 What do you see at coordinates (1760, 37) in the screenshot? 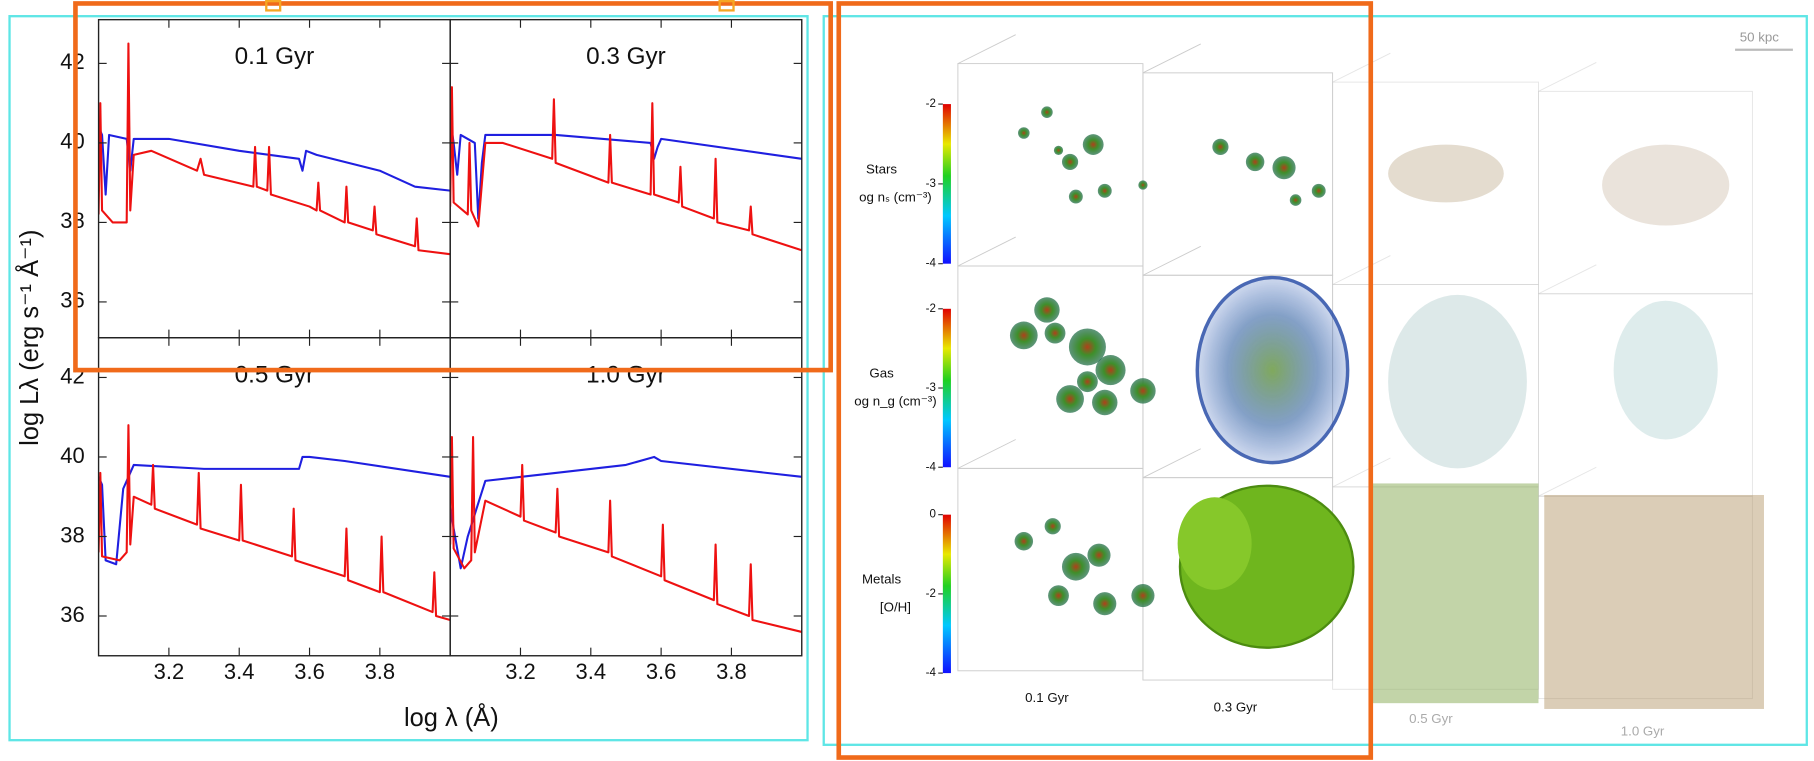
I see `scale-bar-label: 50 kpc` at bounding box center [1760, 37].